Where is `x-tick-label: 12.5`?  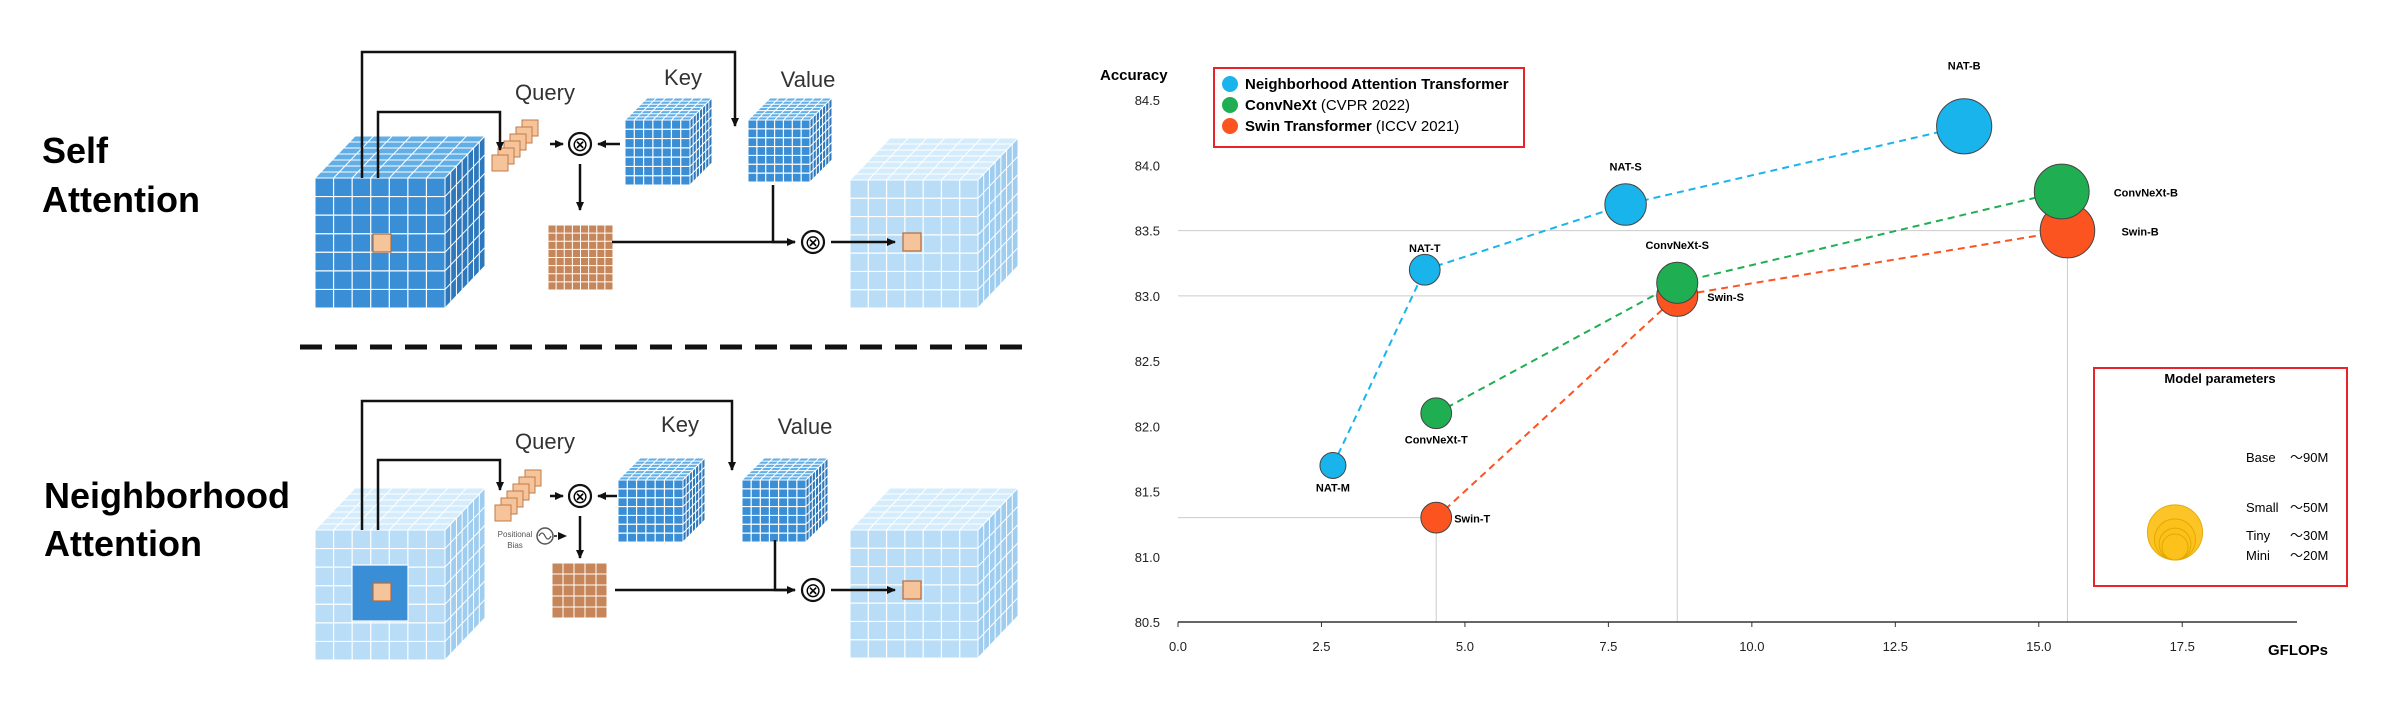 x-tick-label: 12.5 is located at coordinates (1895, 646).